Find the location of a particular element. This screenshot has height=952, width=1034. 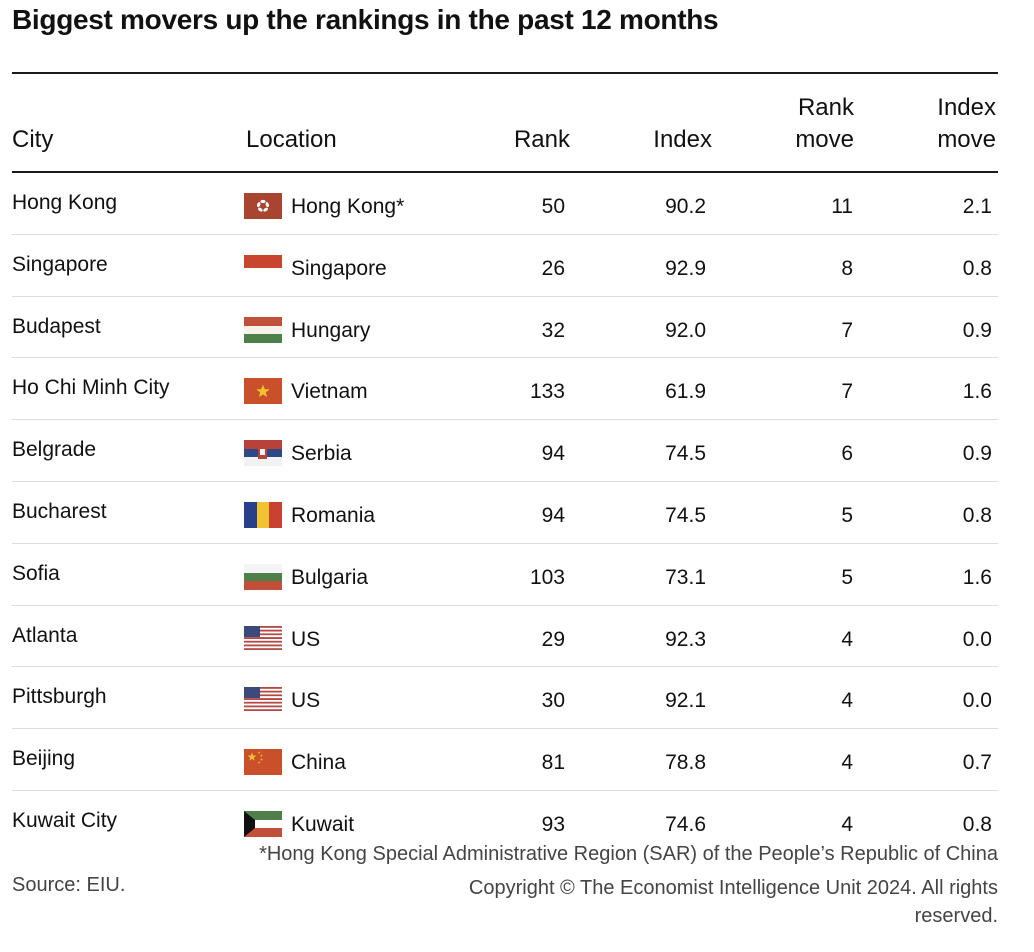

rank-cell: 81 is located at coordinates (553, 763).